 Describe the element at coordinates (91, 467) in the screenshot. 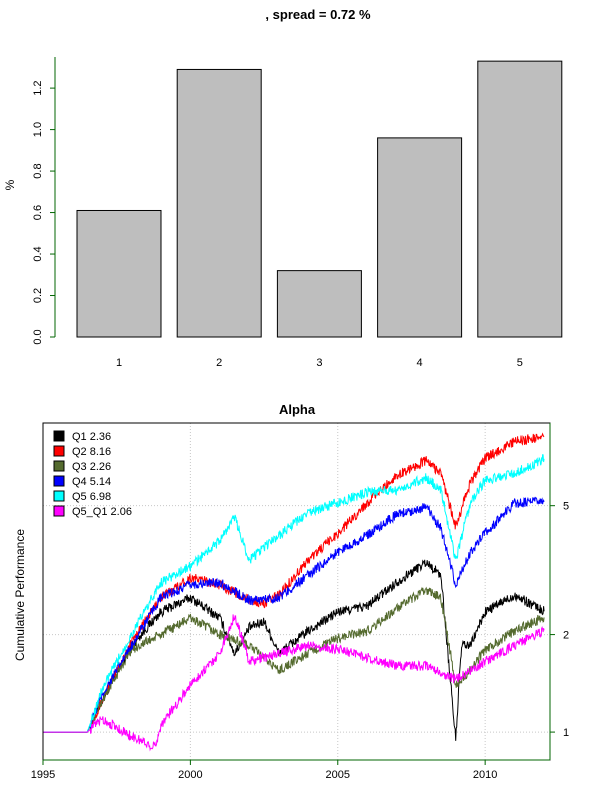

I see `legend-label-2: Q3 2.26` at that location.